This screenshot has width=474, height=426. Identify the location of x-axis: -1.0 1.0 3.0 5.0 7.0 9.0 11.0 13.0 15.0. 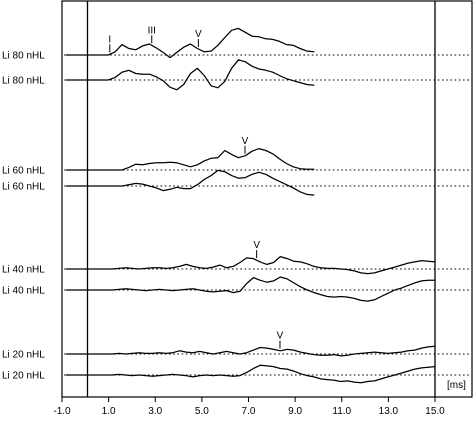
(249, 407).